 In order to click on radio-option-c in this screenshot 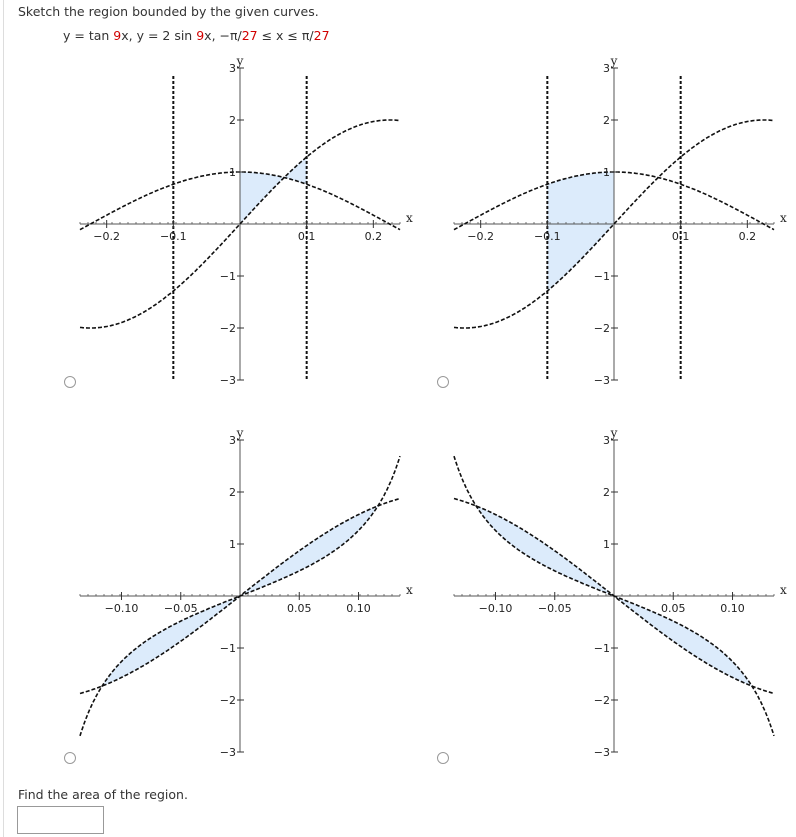, I will do `click(70, 758)`.